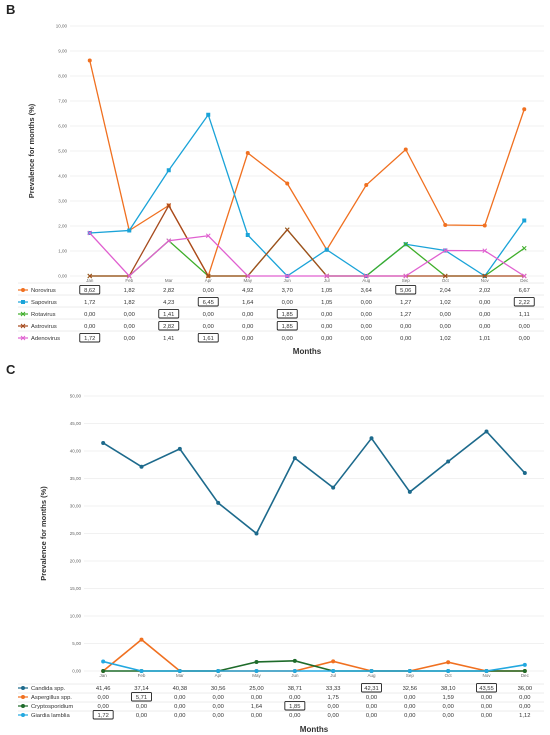  What do you see at coordinates (448, 689) in the screenshot?
I see `table-cell: 38,10` at bounding box center [448, 689].